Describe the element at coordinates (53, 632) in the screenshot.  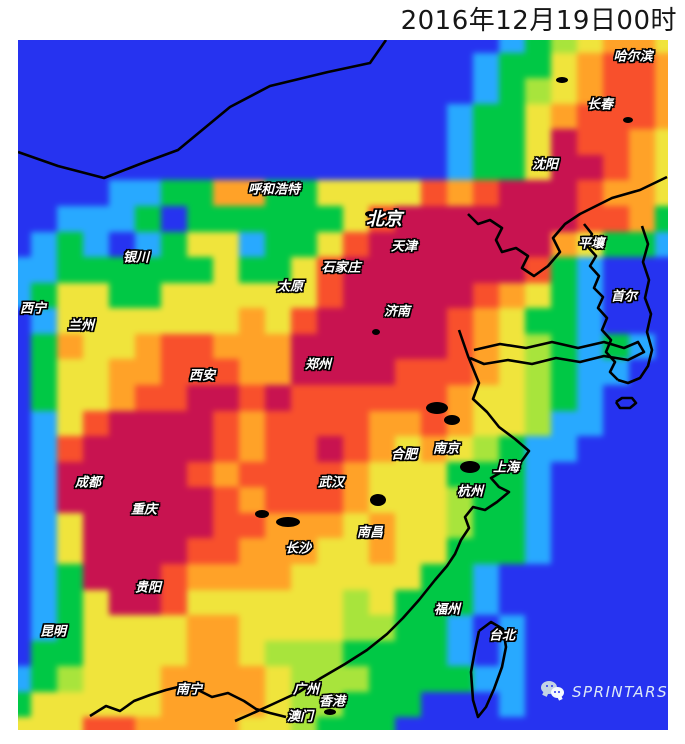
I see `city-label-昆明: 昆明` at that location.